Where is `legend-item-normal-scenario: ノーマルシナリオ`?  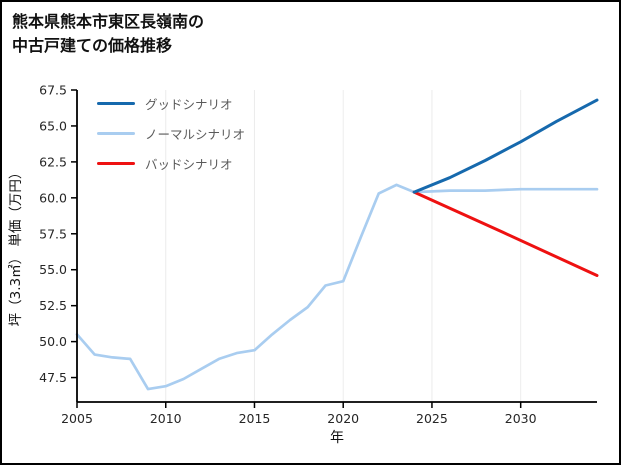
legend-item-normal-scenario: ノーマルシナリオ is located at coordinates (171, 133).